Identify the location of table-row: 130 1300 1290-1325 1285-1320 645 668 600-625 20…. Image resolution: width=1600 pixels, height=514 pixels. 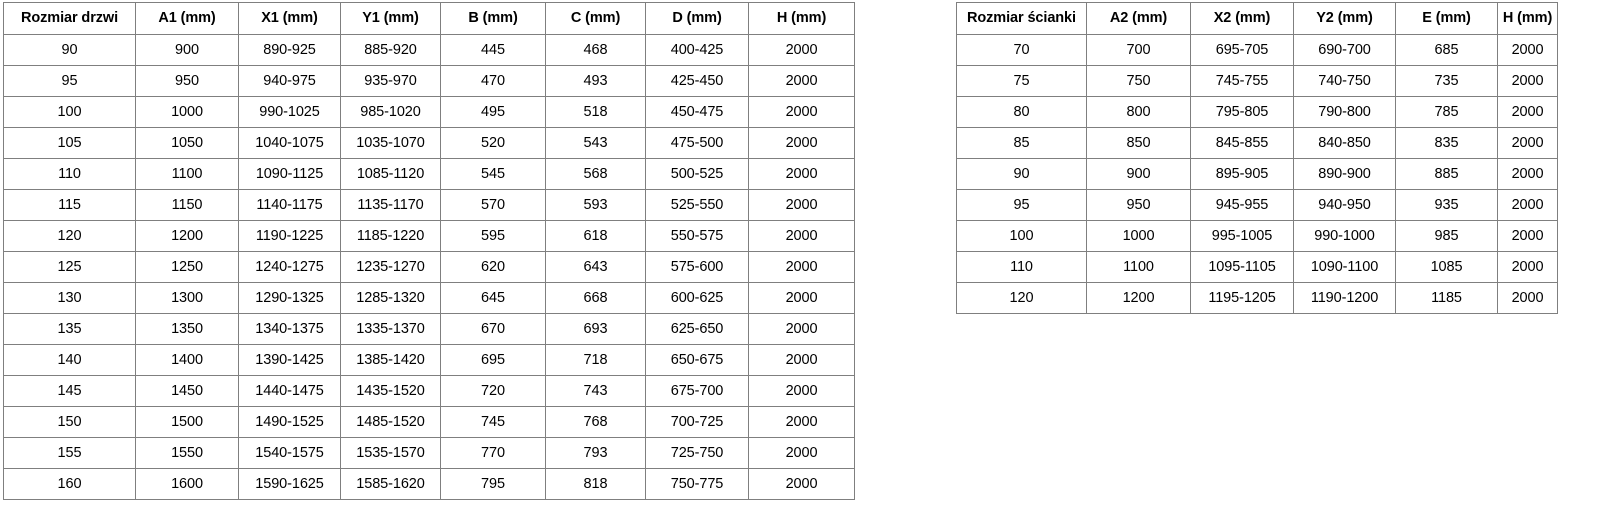
(429, 298).